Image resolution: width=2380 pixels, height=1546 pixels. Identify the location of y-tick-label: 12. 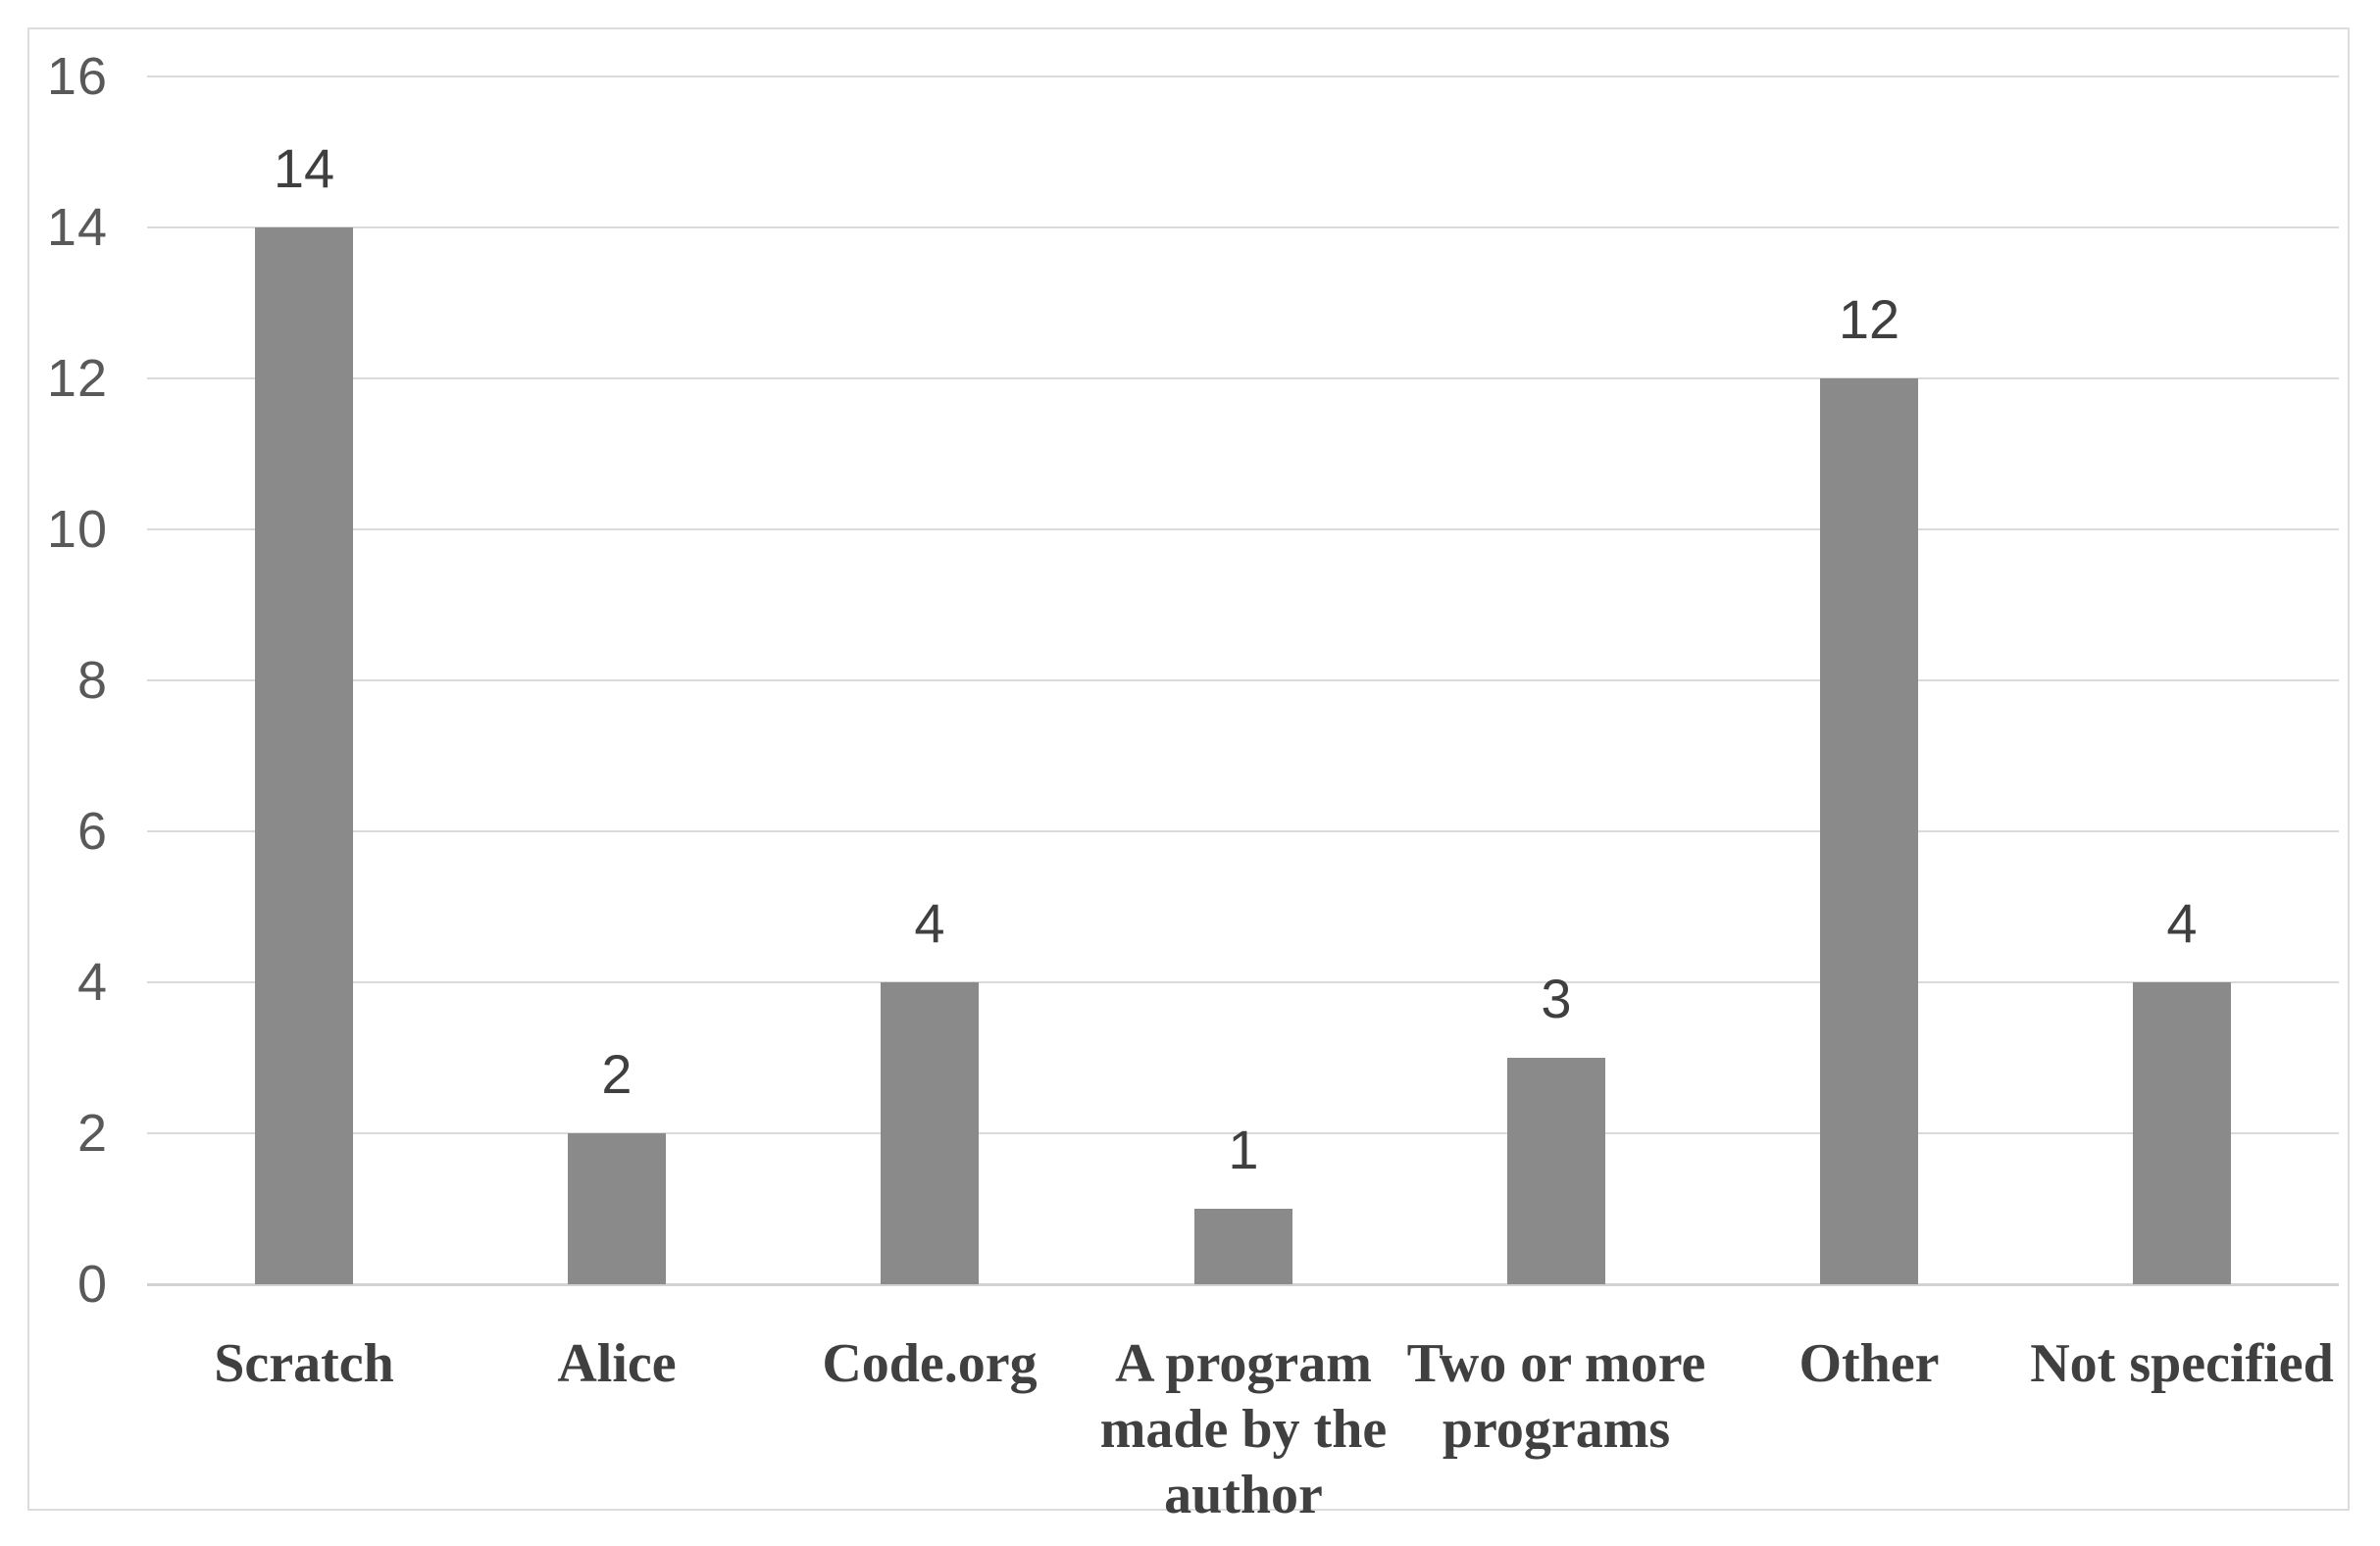
(77, 379).